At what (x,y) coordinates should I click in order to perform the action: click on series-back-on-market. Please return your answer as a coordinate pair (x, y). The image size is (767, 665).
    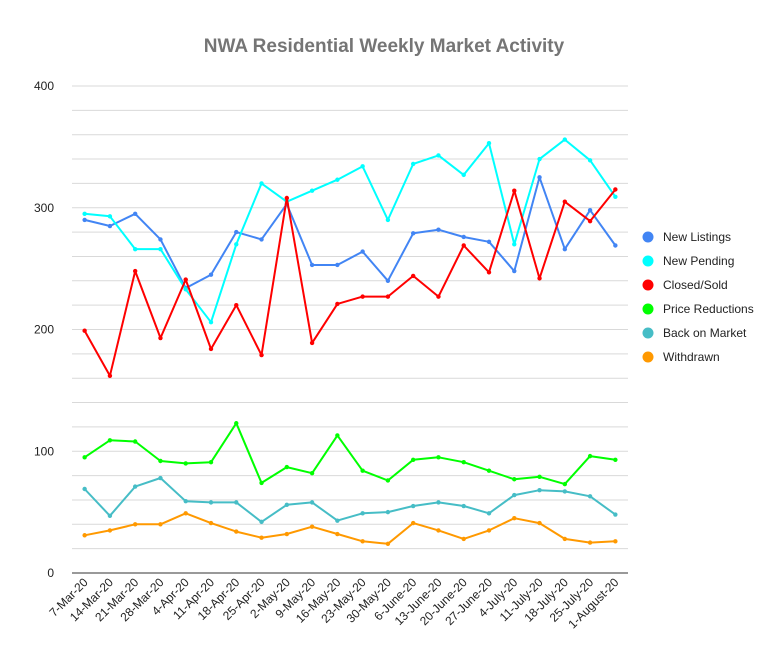
    Looking at the image, I should click on (350, 500).